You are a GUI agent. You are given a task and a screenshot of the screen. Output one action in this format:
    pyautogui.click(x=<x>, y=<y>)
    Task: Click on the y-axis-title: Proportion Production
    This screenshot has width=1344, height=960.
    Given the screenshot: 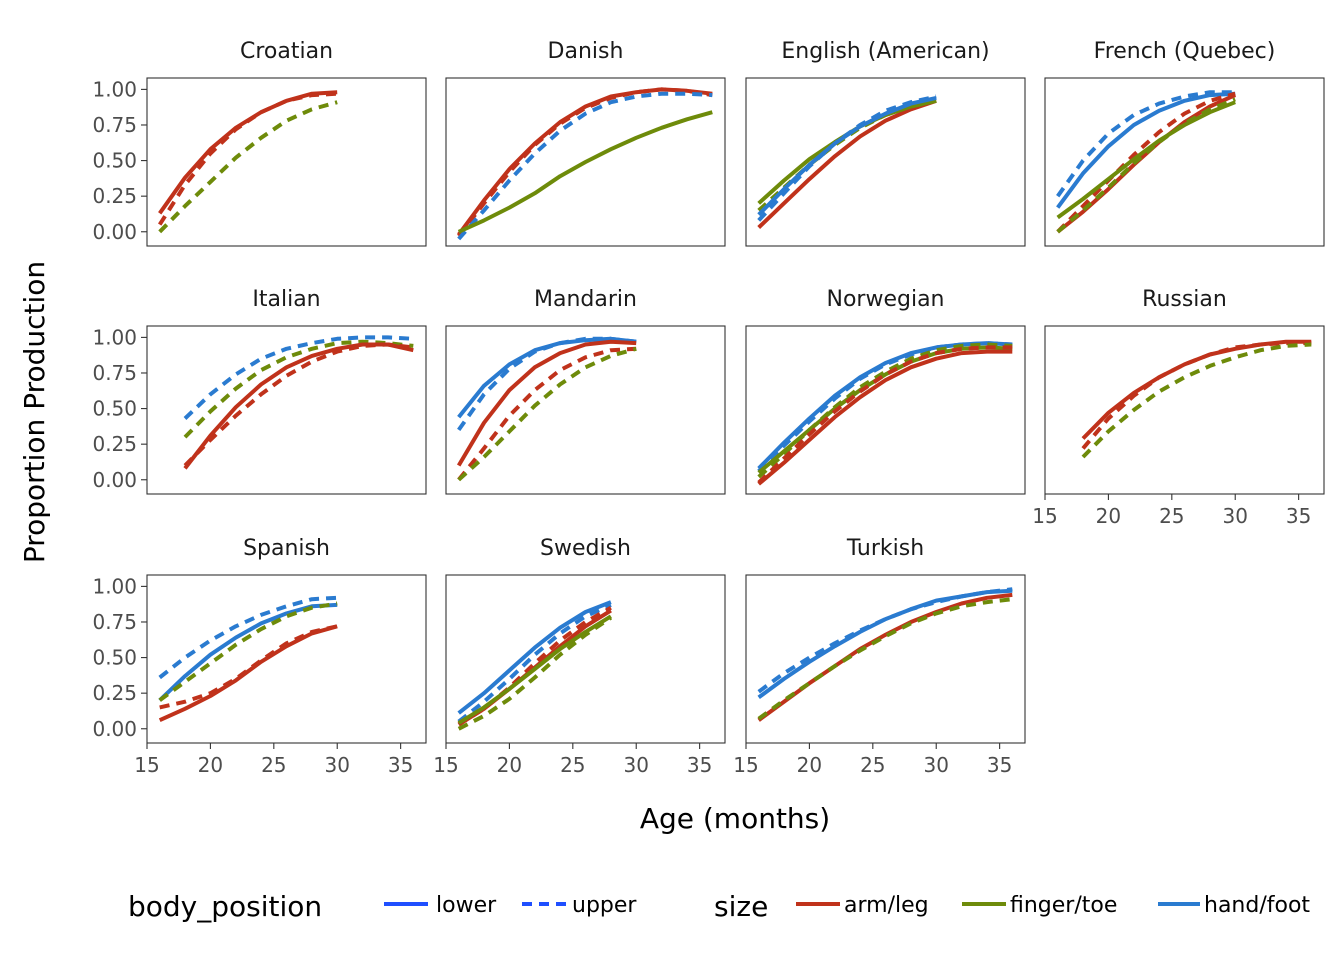 What is the action you would take?
    pyautogui.click(x=34, y=412)
    